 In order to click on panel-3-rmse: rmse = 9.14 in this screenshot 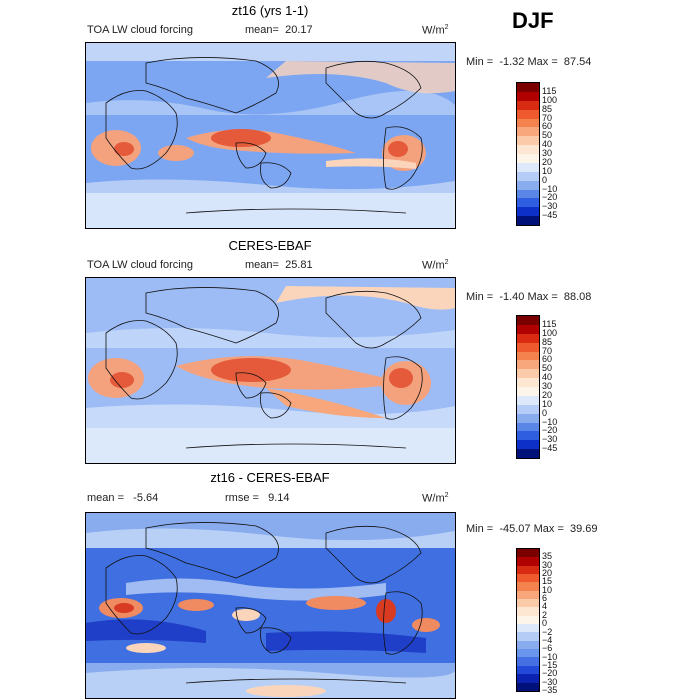, I will do `click(257, 498)`.